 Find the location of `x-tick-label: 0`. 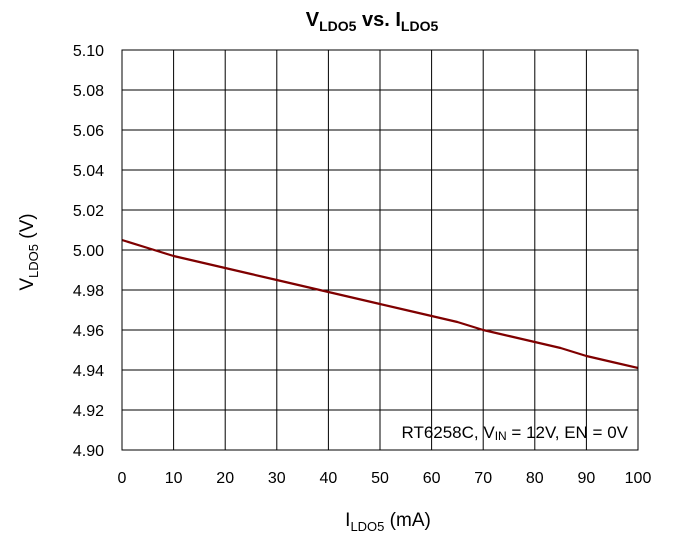

x-tick-label: 0 is located at coordinates (122, 478).